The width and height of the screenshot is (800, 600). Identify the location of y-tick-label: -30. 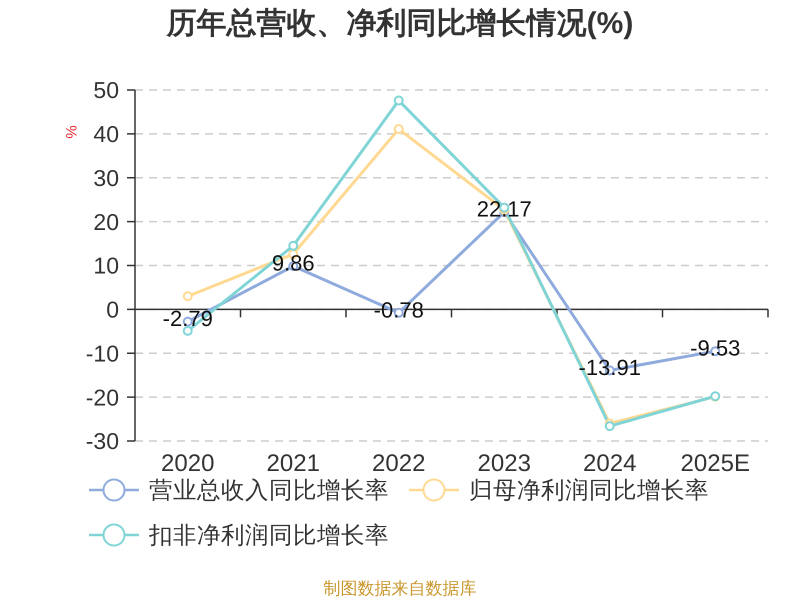
(102, 441).